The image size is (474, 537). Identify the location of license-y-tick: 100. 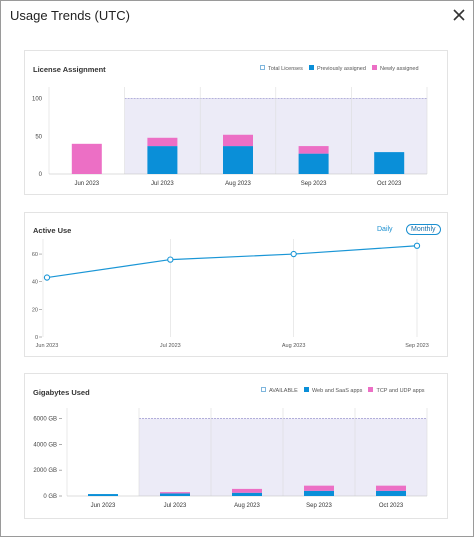
(37, 100).